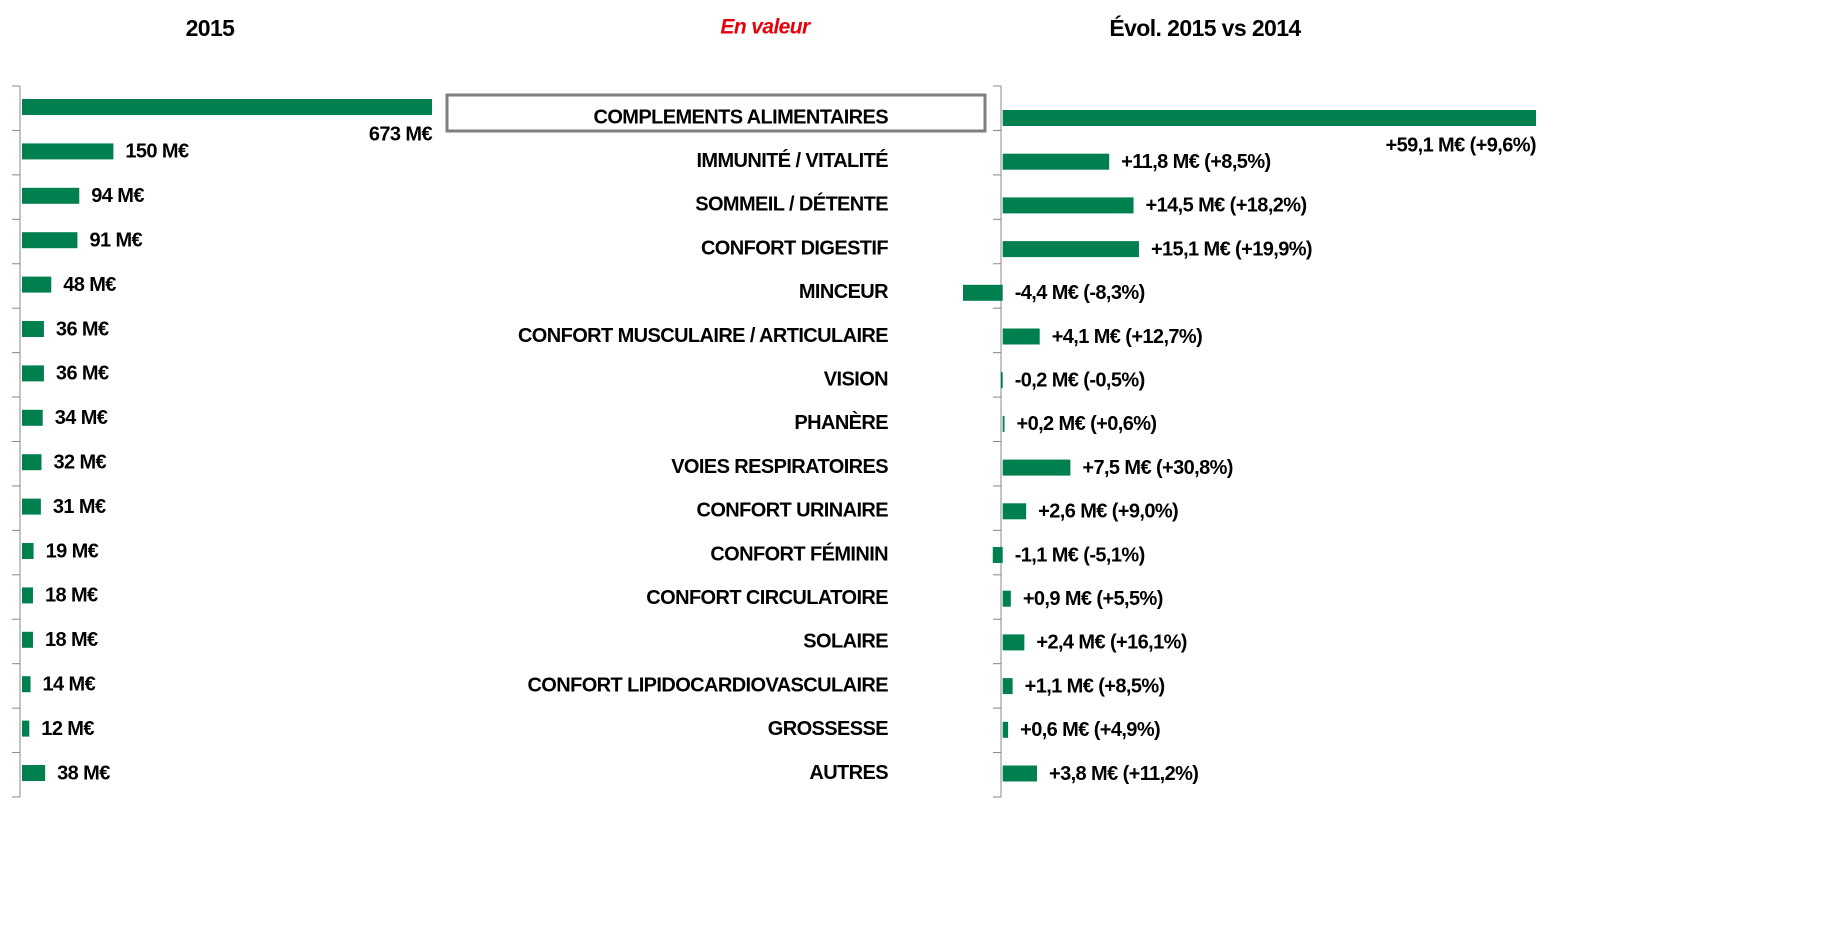 Image resolution: width=1827 pixels, height=926 pixels. I want to click on value-label: +14,5 M€ (+18,2%), so click(1226, 206).